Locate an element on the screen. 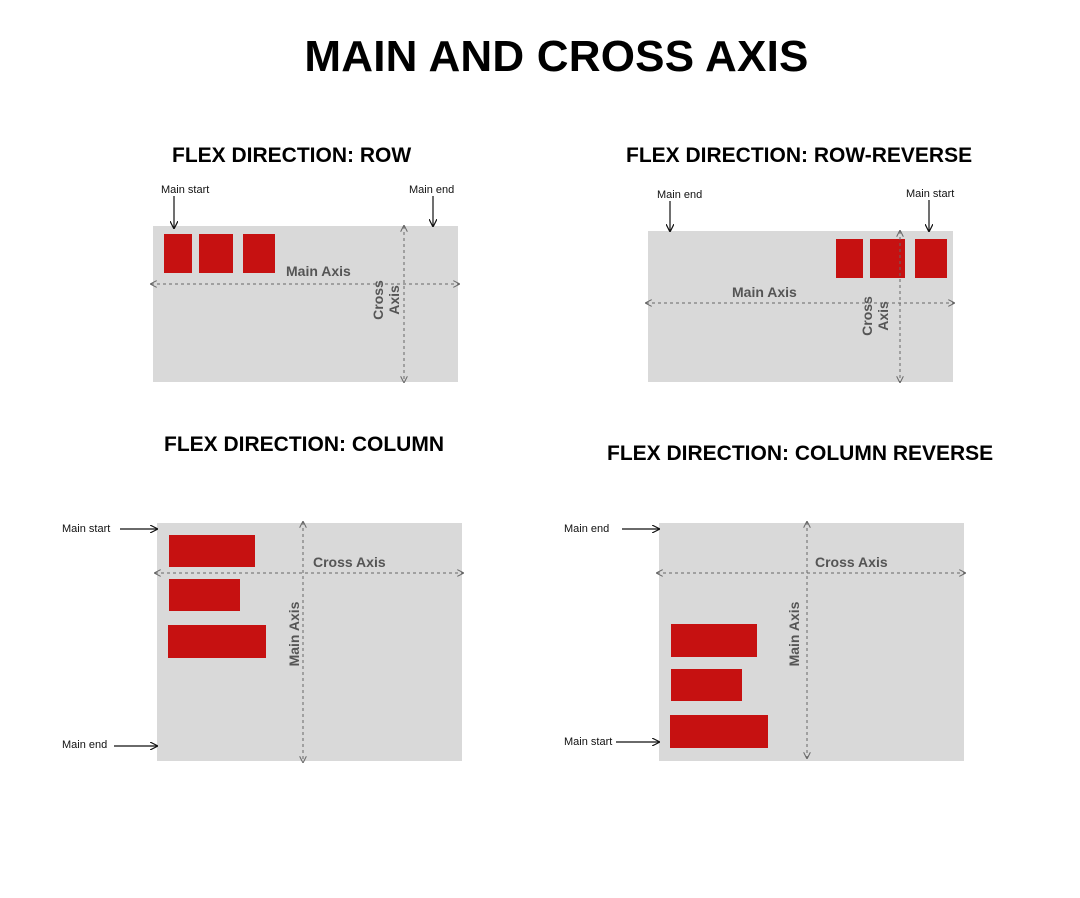 This screenshot has height=898, width=1080. page-title: MAIN AND CROSS AXIS is located at coordinates (556, 56).